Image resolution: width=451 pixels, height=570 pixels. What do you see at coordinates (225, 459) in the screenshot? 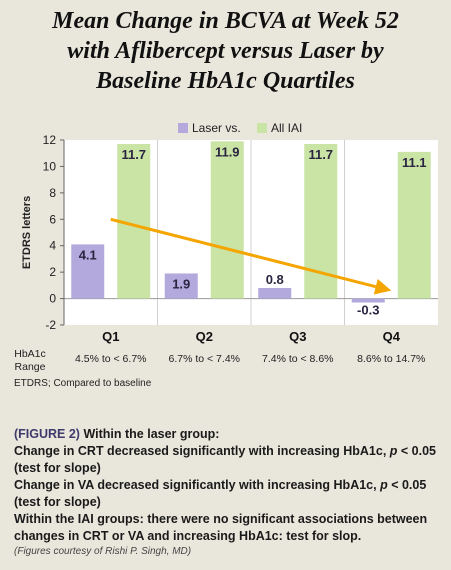
I see `caption-line-1-b: < 0.05 (test for slope)` at bounding box center [225, 459].